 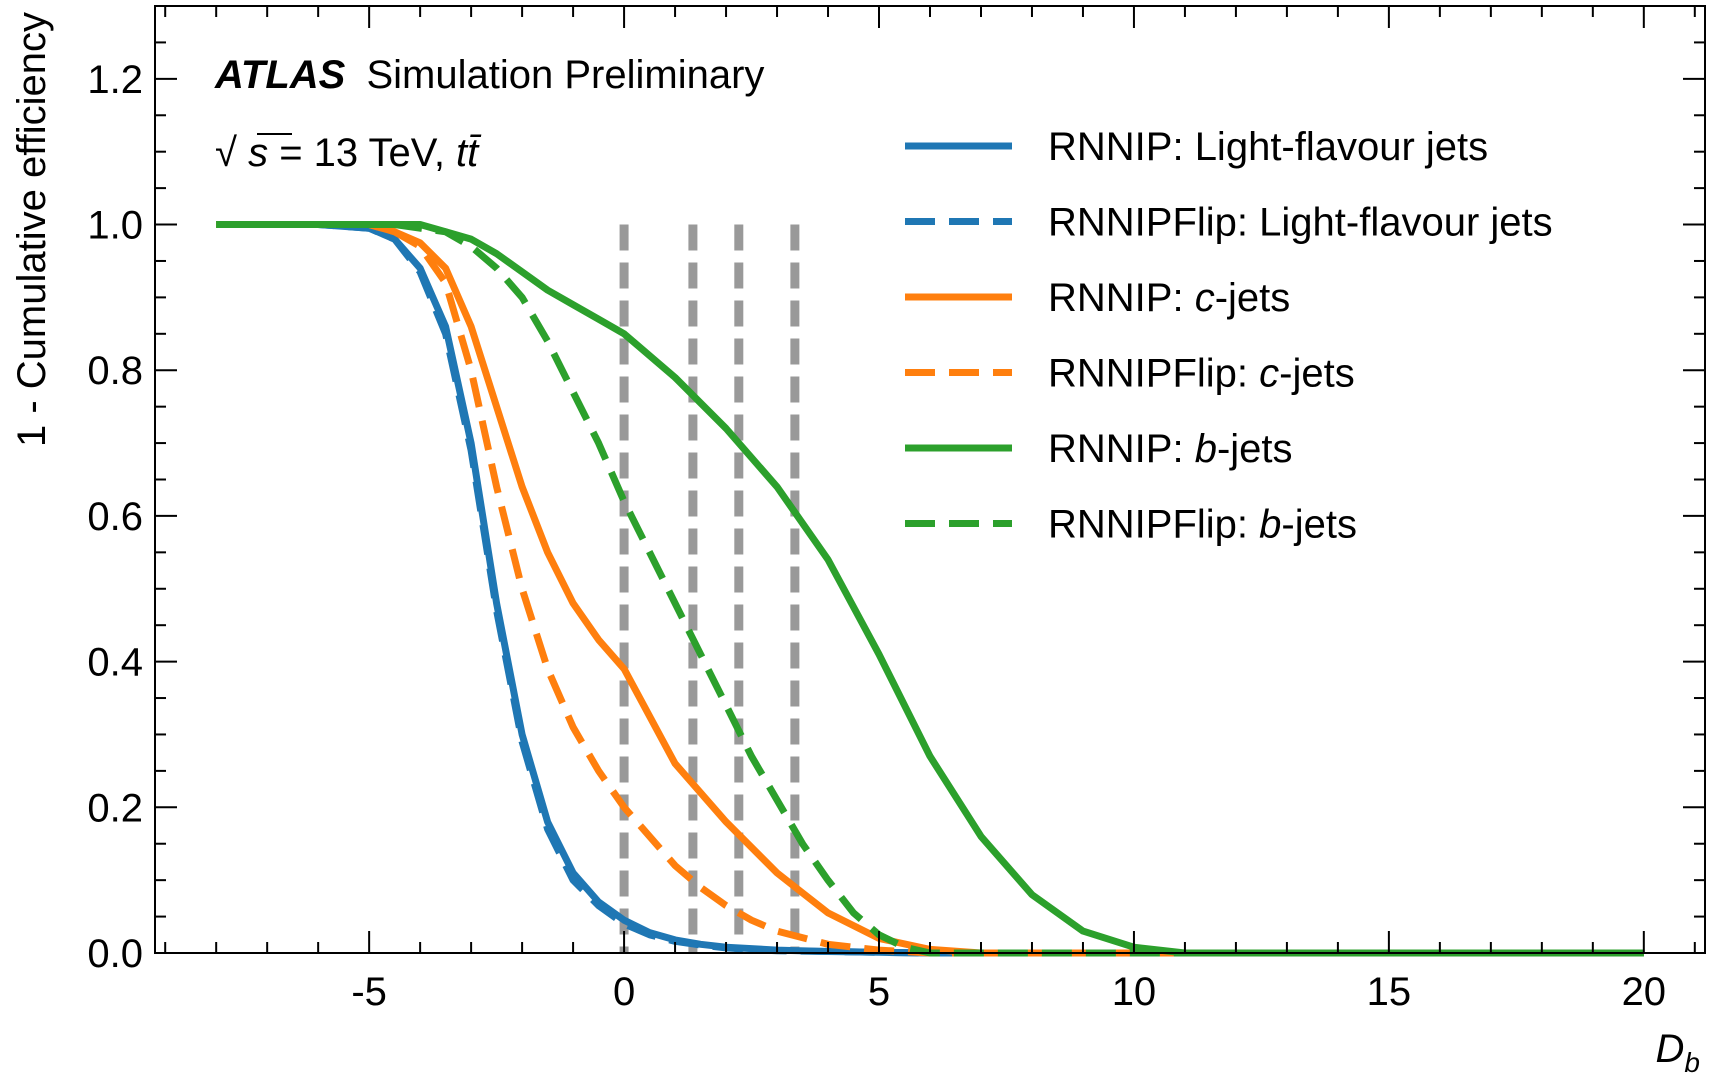 What do you see at coordinates (367, 153) in the screenshot?
I see `energy-value: = 13 TeV,` at bounding box center [367, 153].